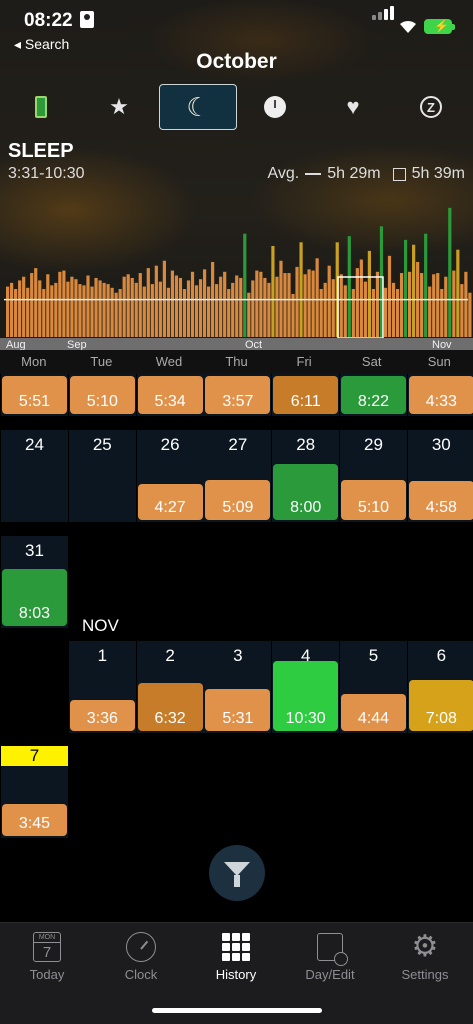 Image resolution: width=473 pixels, height=1024 pixels. I want to click on calendar-day-cell: 2 6:32, so click(170, 687).